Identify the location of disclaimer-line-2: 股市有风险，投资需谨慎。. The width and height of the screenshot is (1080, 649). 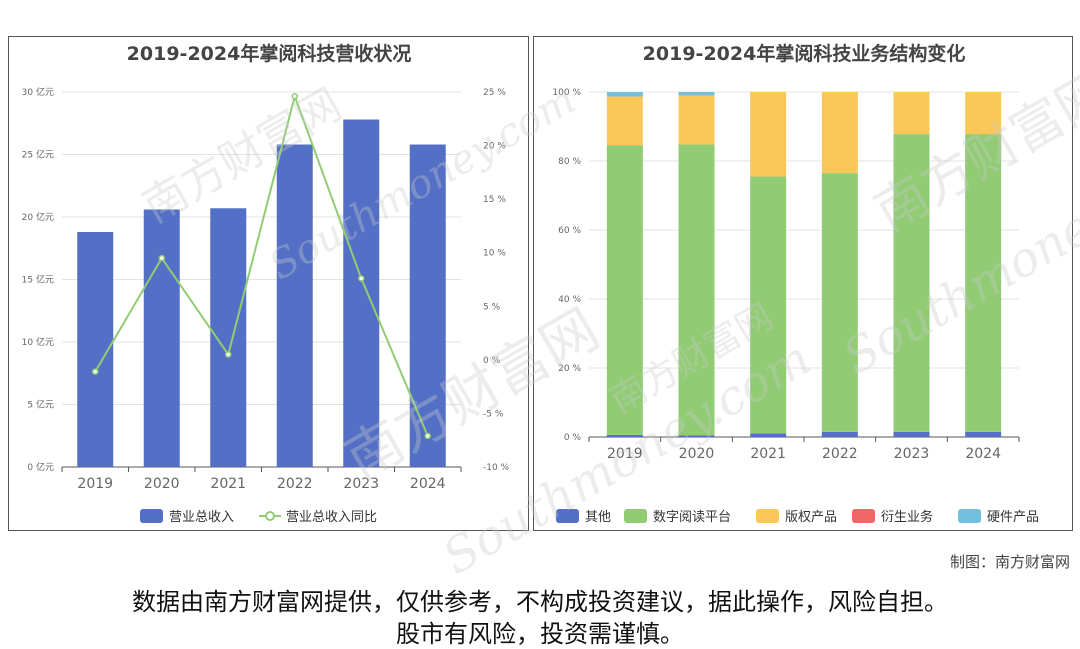
(540, 634).